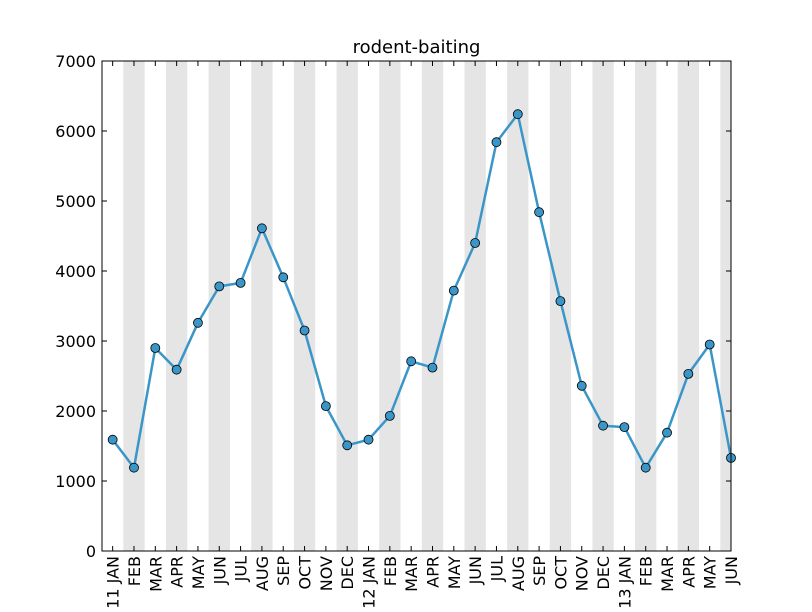 The image size is (812, 612). What do you see at coordinates (75, 61) in the screenshot?
I see `y-tick-label: 7000` at bounding box center [75, 61].